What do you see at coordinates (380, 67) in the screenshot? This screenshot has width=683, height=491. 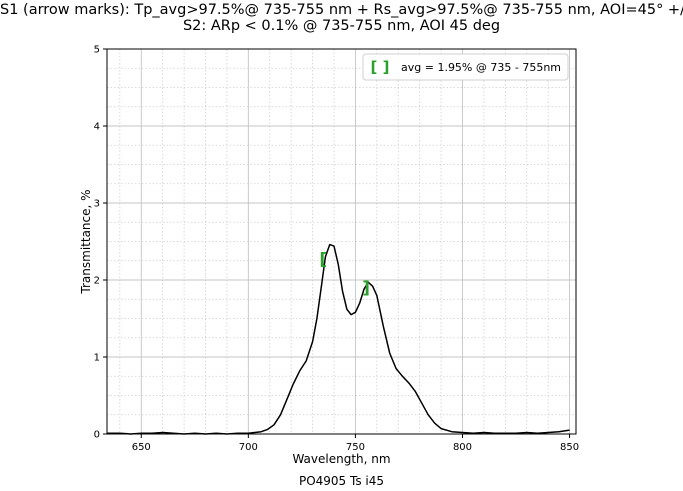 I see `legend-marker: [ ]` at bounding box center [380, 67].